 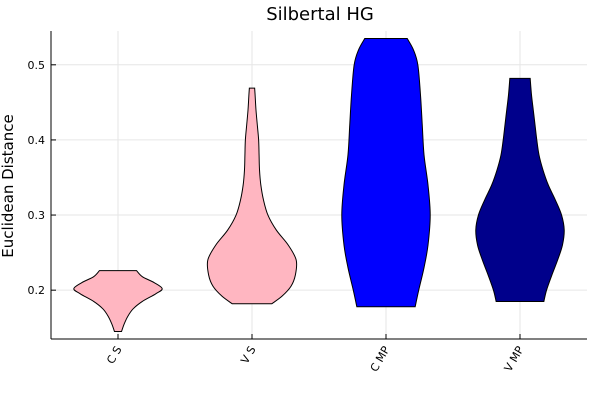 What do you see at coordinates (386, 173) in the screenshot?
I see `violin-c-mp` at bounding box center [386, 173].